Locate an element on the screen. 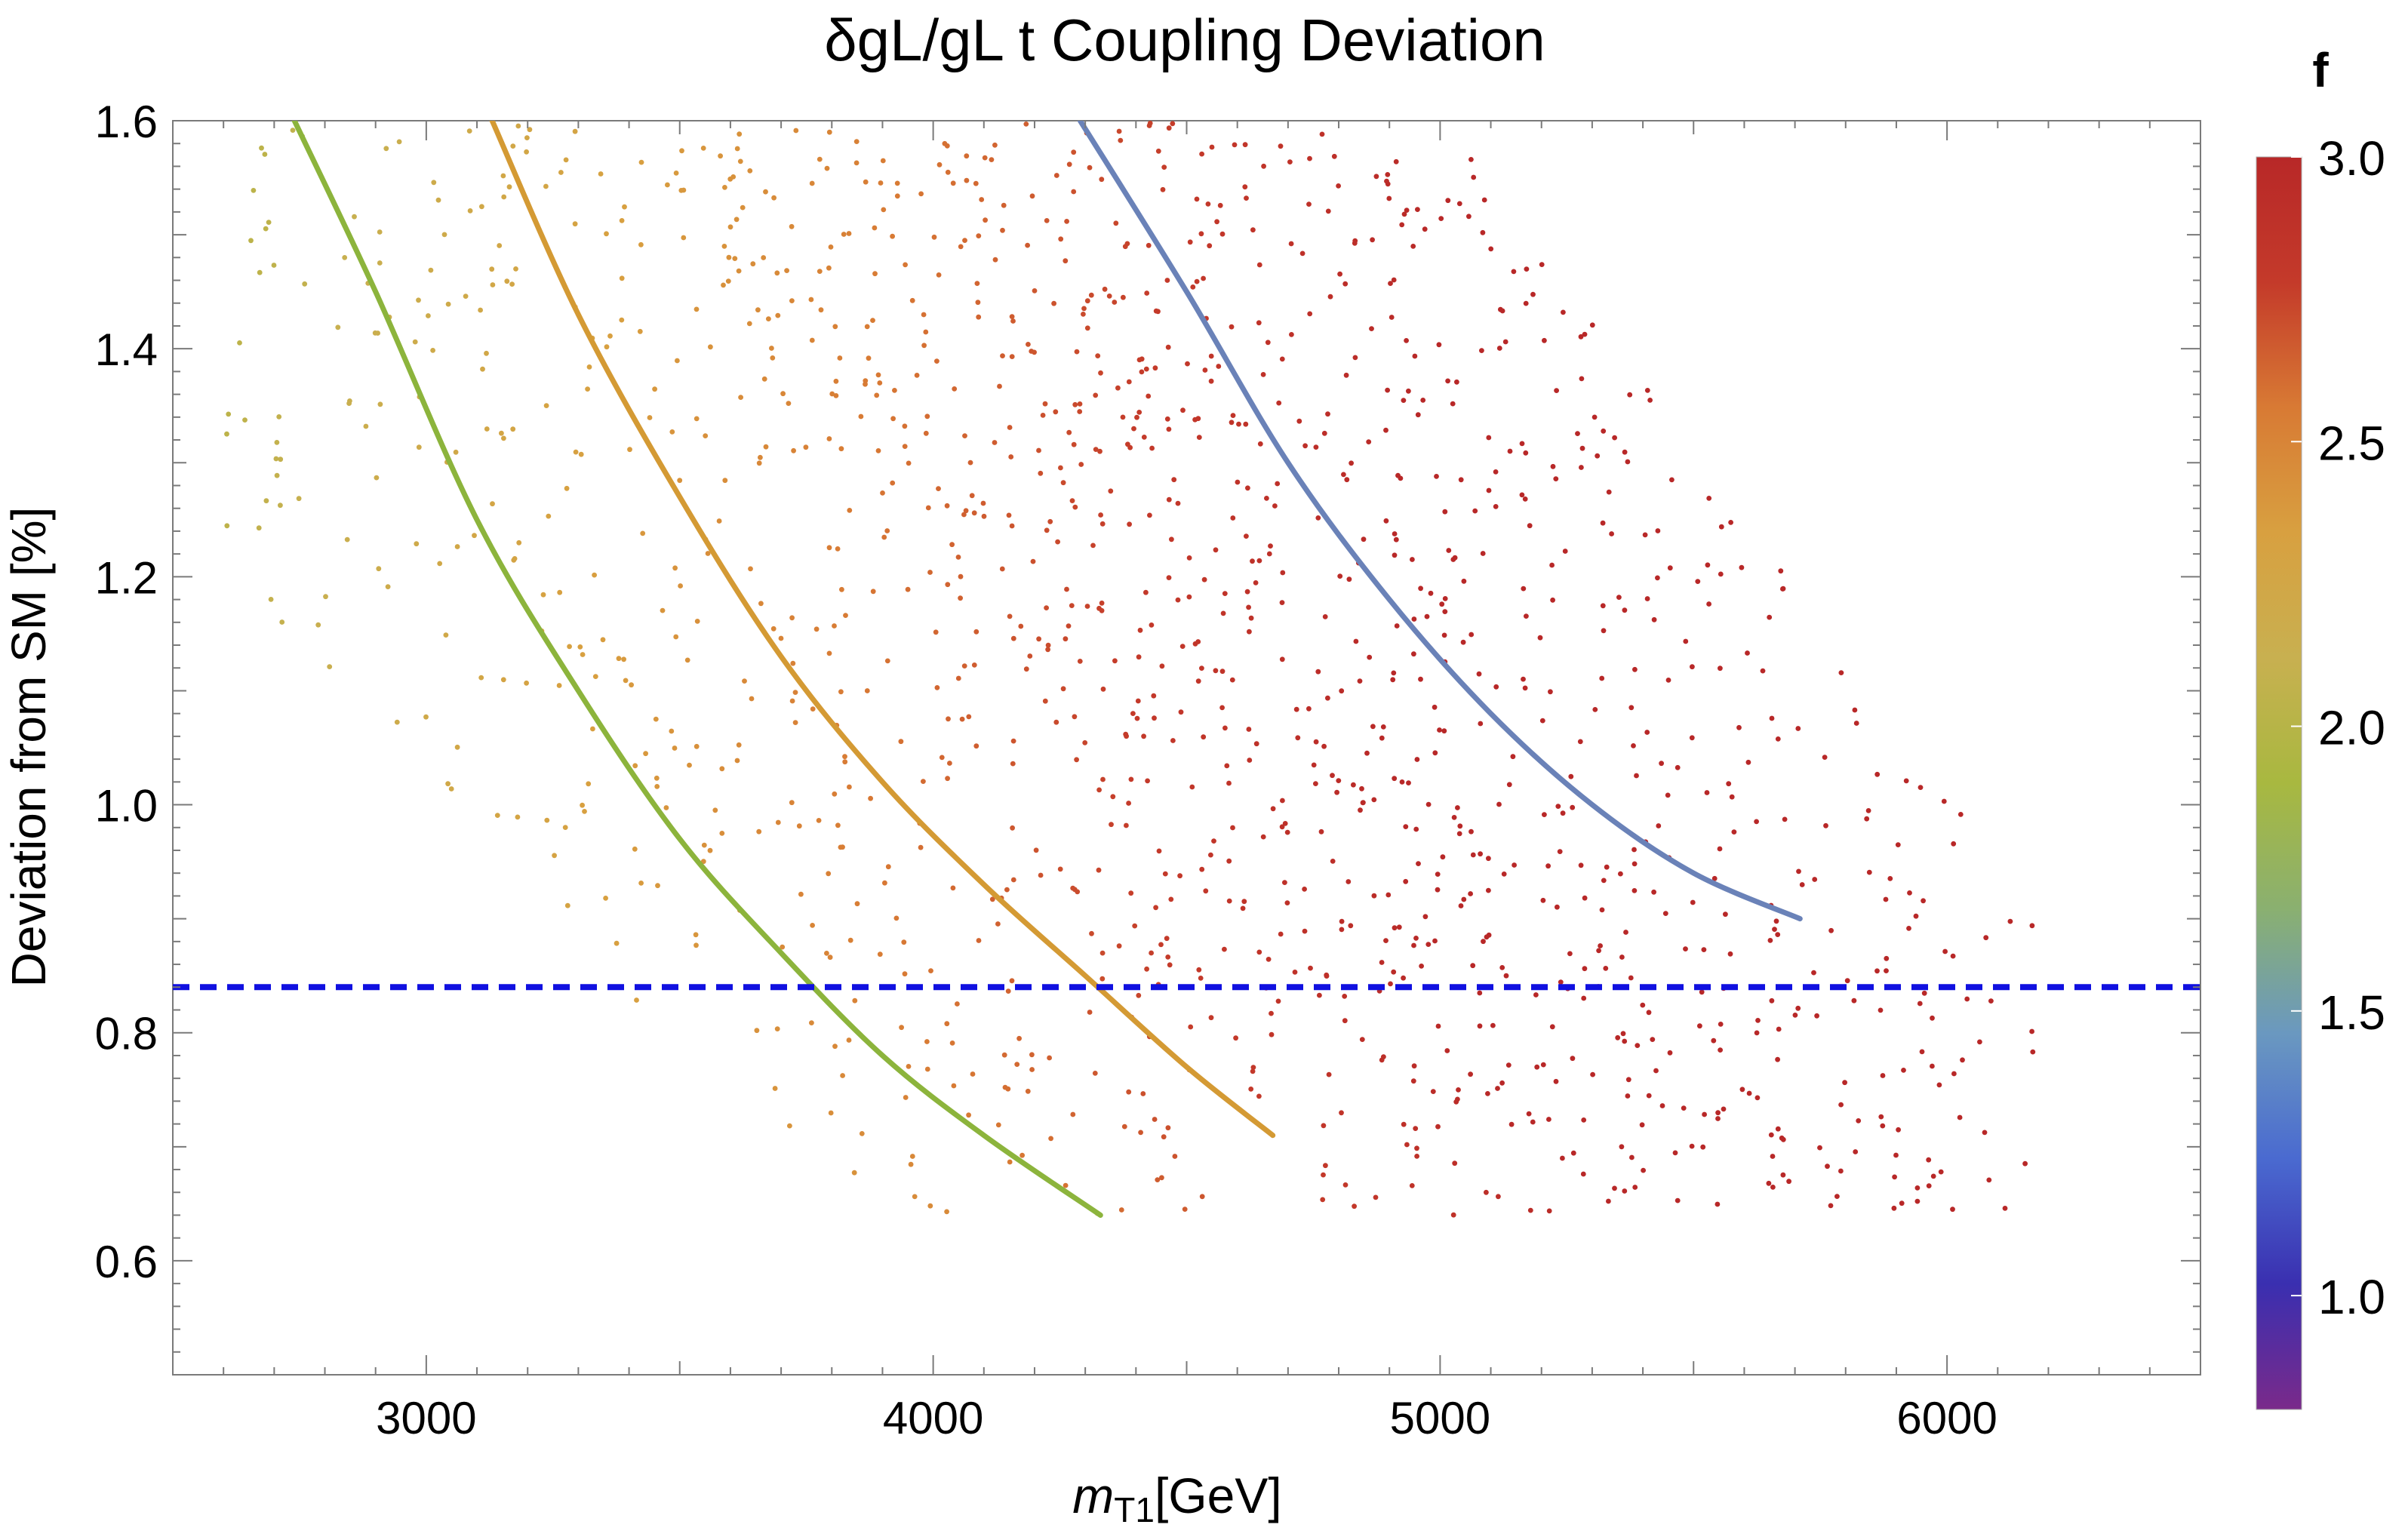 Image resolution: width=2408 pixels, height=1540 pixels. y-tick-label: 1.6 is located at coordinates (126, 122).